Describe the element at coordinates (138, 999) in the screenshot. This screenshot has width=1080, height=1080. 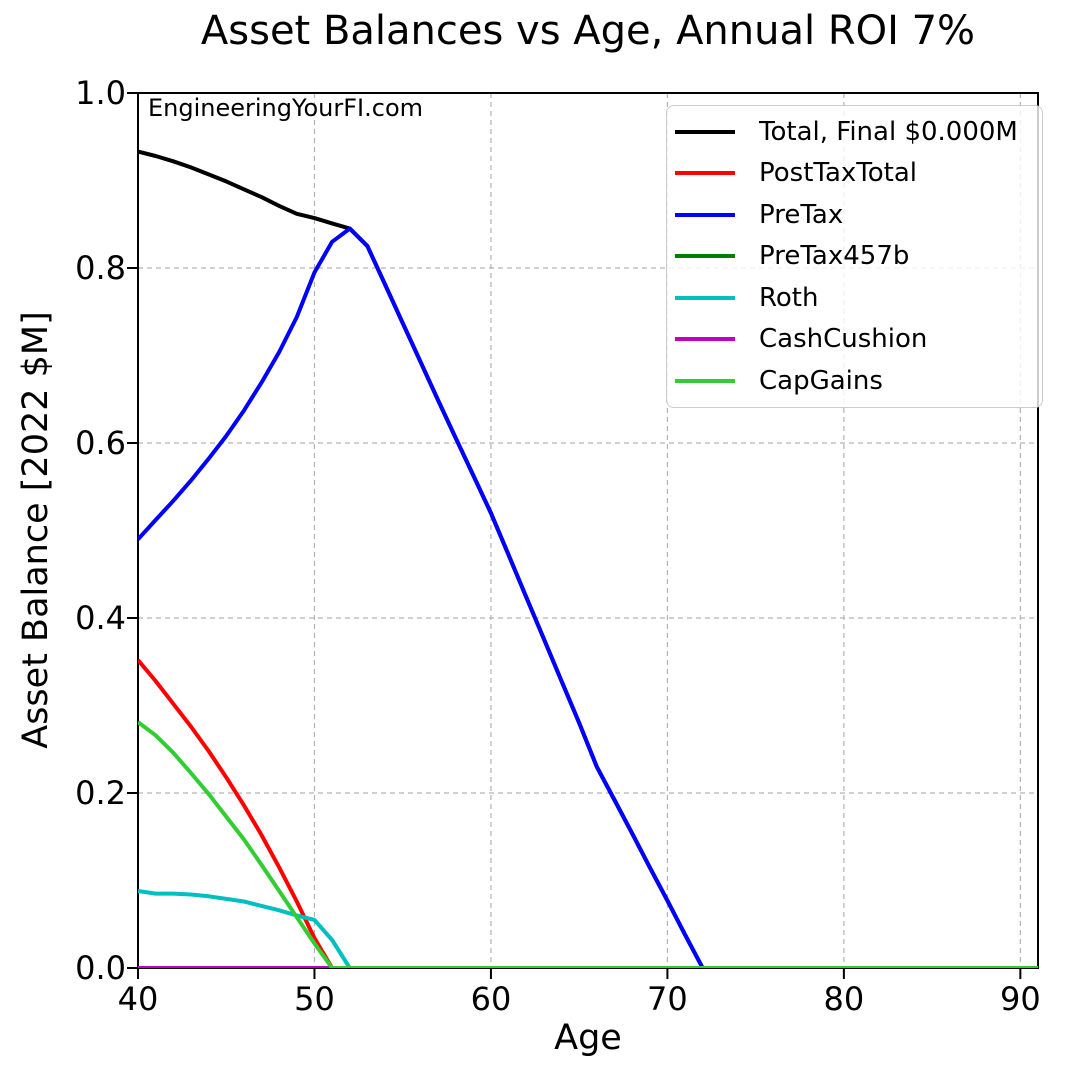
I see `tick-label-x-40: 40` at that location.